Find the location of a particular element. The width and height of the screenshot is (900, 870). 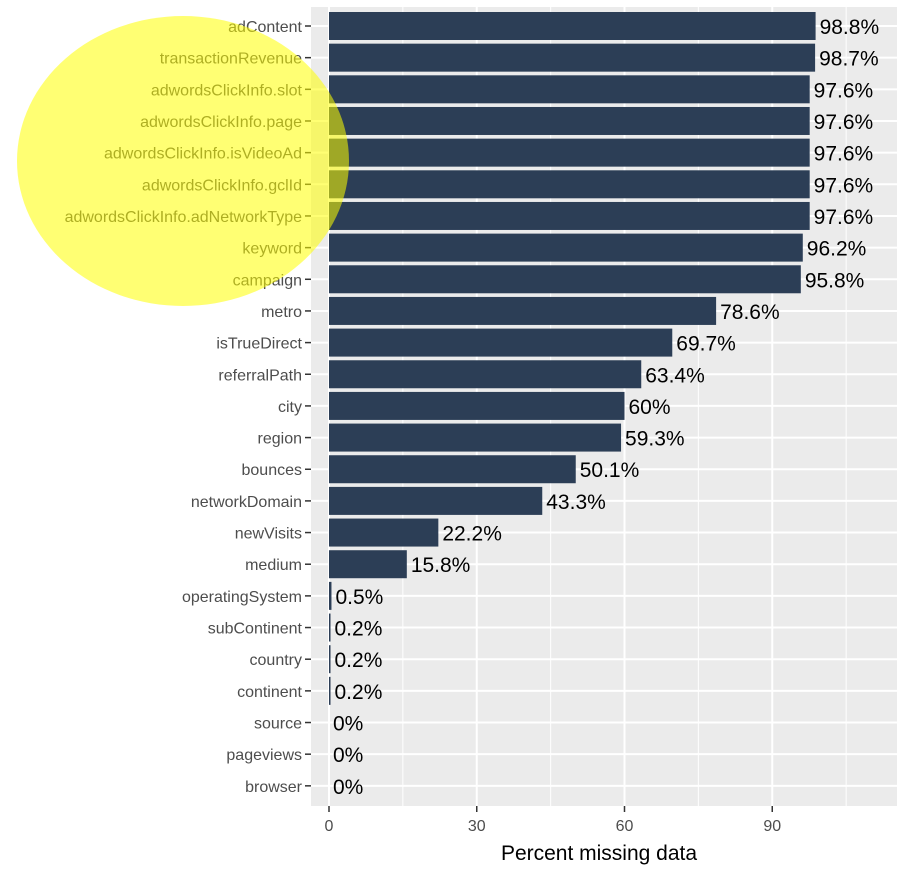

value-label: 98.7% is located at coordinates (849, 59).